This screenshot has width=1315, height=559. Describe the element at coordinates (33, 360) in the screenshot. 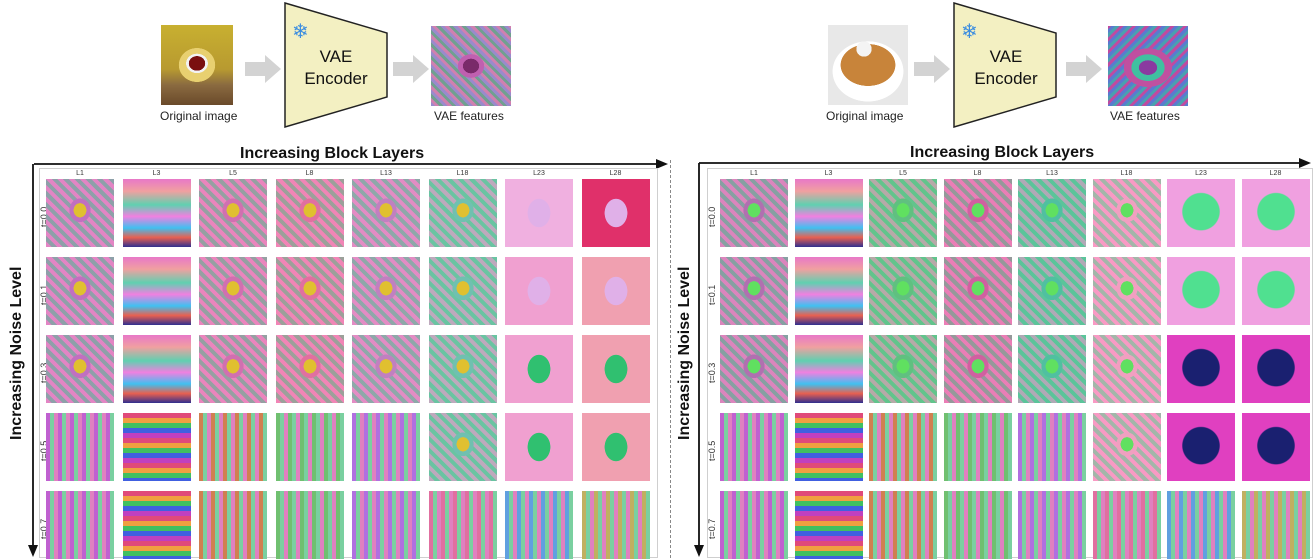

I see `y-axis-arrow-left` at that location.